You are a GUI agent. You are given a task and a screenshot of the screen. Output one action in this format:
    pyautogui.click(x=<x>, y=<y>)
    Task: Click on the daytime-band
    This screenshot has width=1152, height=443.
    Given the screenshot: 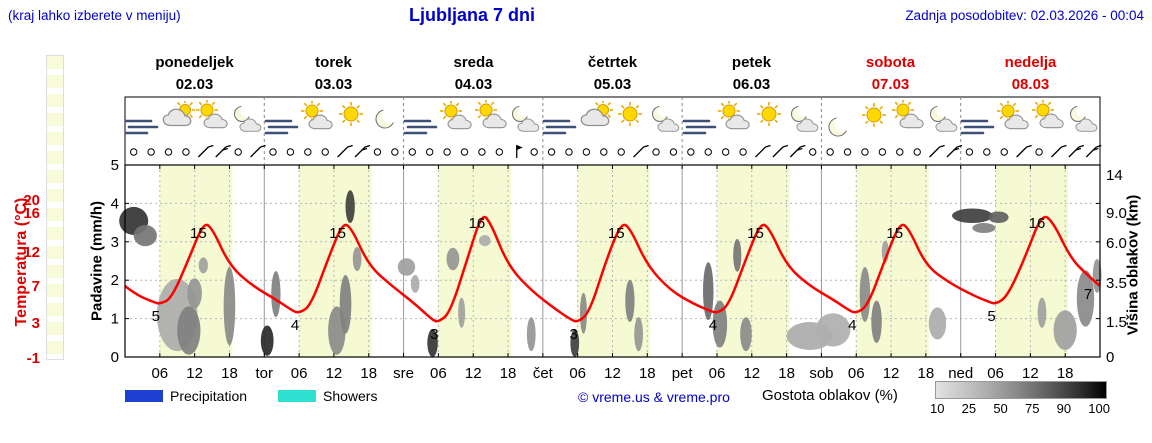 What is the action you would take?
    pyautogui.click(x=753, y=261)
    